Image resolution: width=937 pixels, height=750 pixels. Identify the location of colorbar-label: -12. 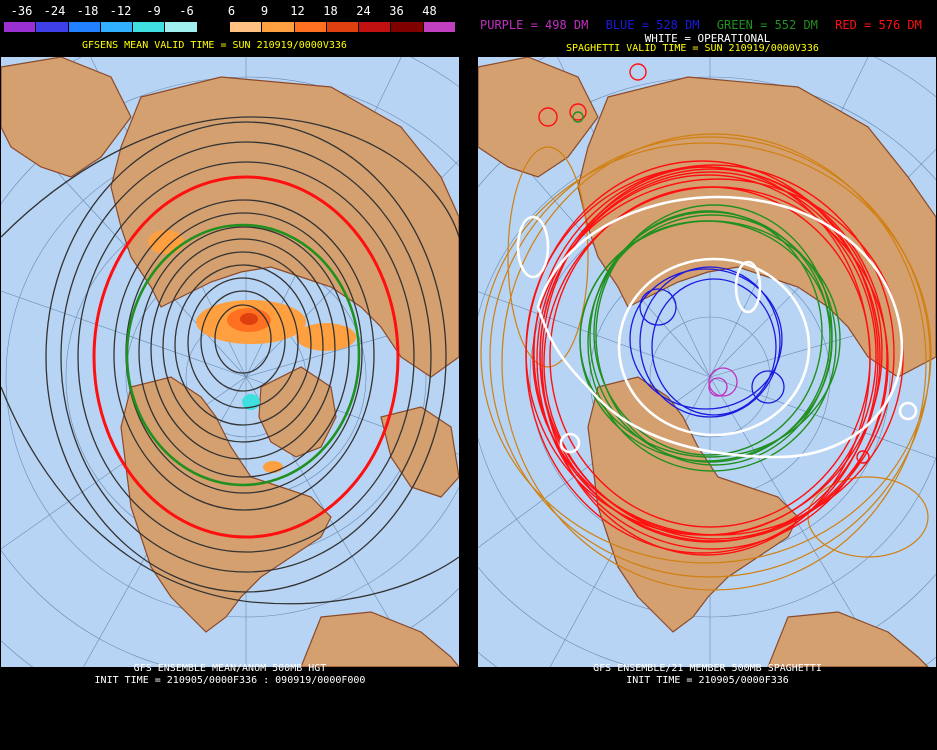
(120, 11).